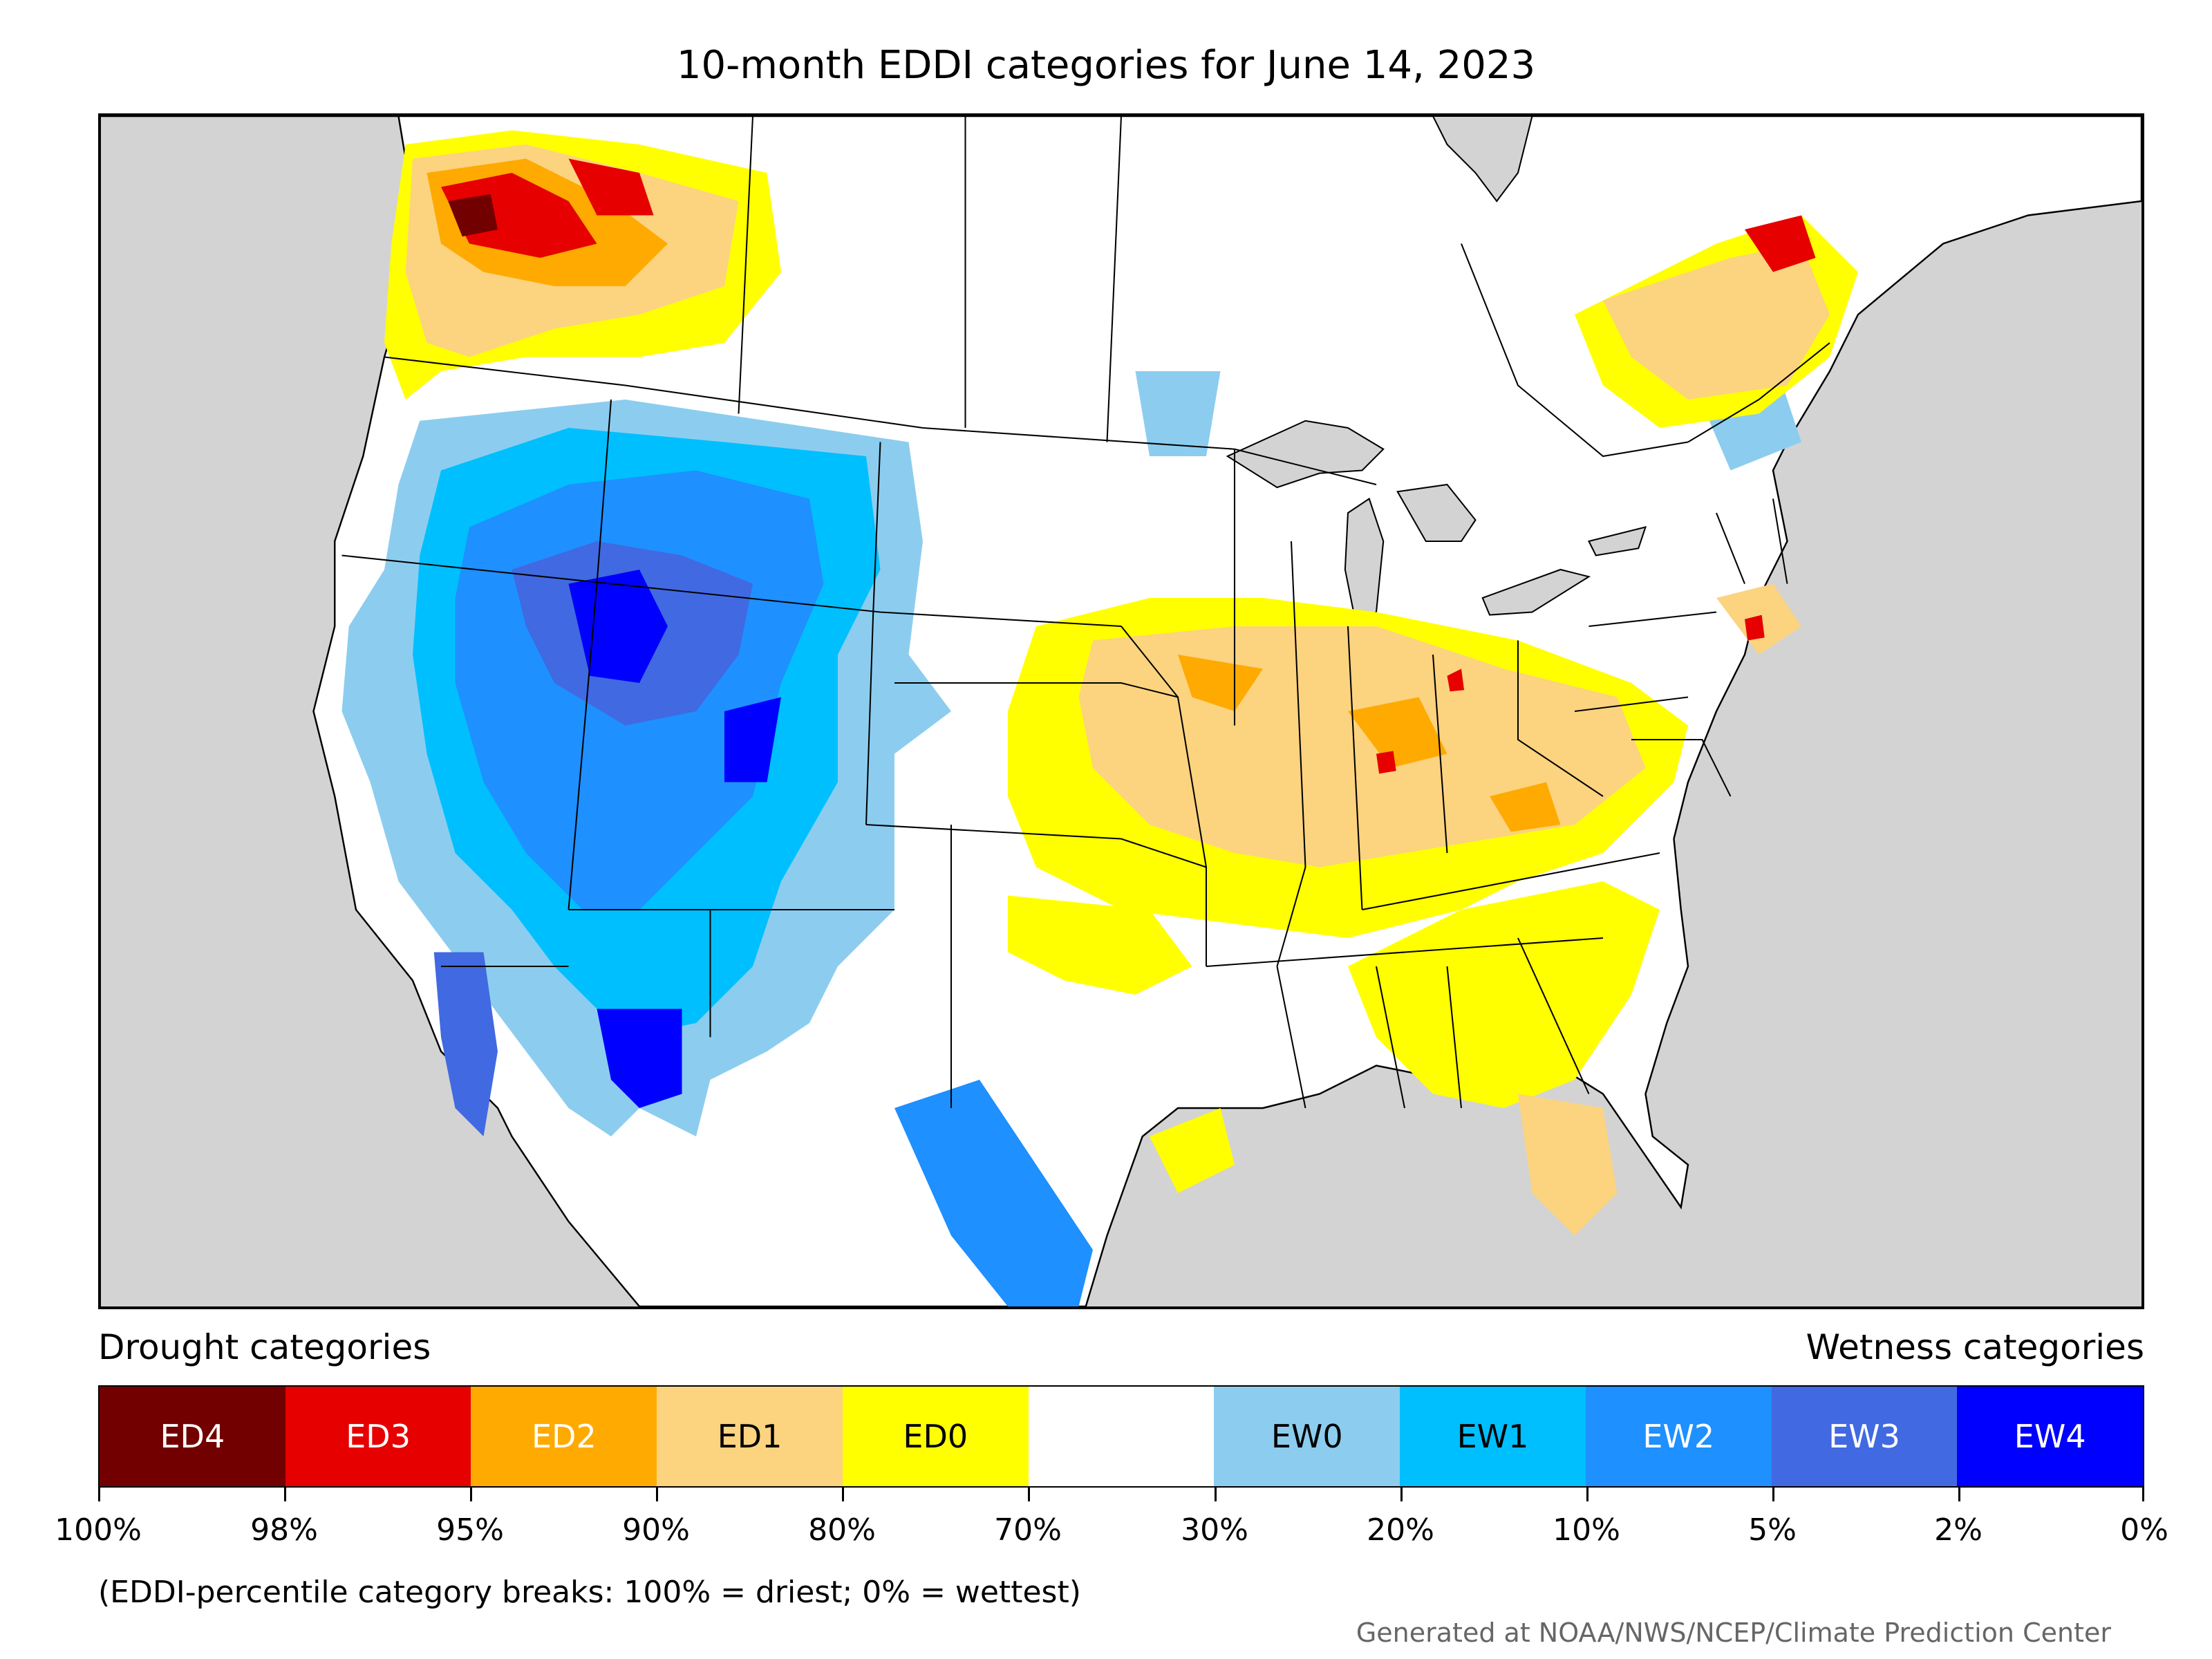 Image resolution: width=2212 pixels, height=1659 pixels. What do you see at coordinates (284, 1530) in the screenshot?
I see `colorbar-tick-label: 98%` at bounding box center [284, 1530].